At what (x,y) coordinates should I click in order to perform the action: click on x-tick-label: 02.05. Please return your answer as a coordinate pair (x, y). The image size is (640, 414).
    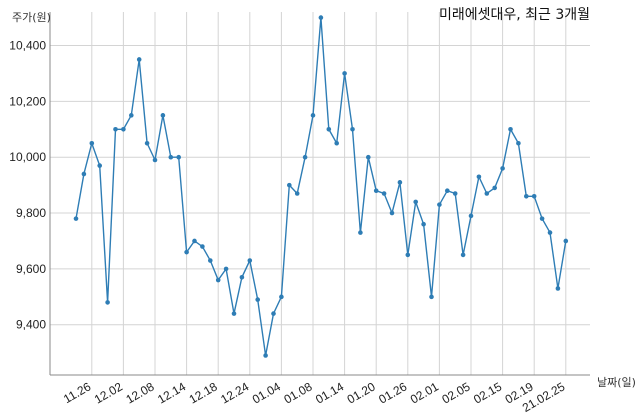
    Looking at the image, I should click on (455, 392).